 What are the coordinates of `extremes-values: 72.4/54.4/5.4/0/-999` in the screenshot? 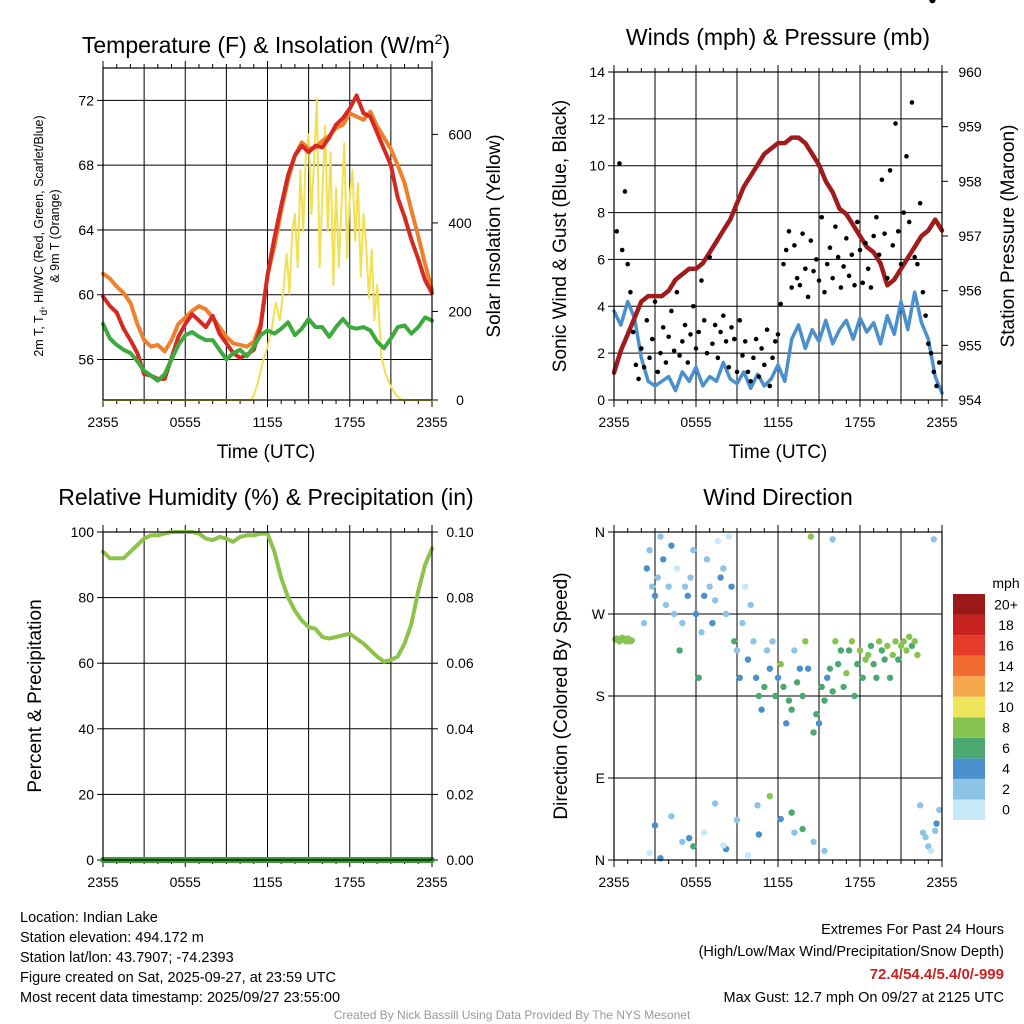 It's located at (937, 974).